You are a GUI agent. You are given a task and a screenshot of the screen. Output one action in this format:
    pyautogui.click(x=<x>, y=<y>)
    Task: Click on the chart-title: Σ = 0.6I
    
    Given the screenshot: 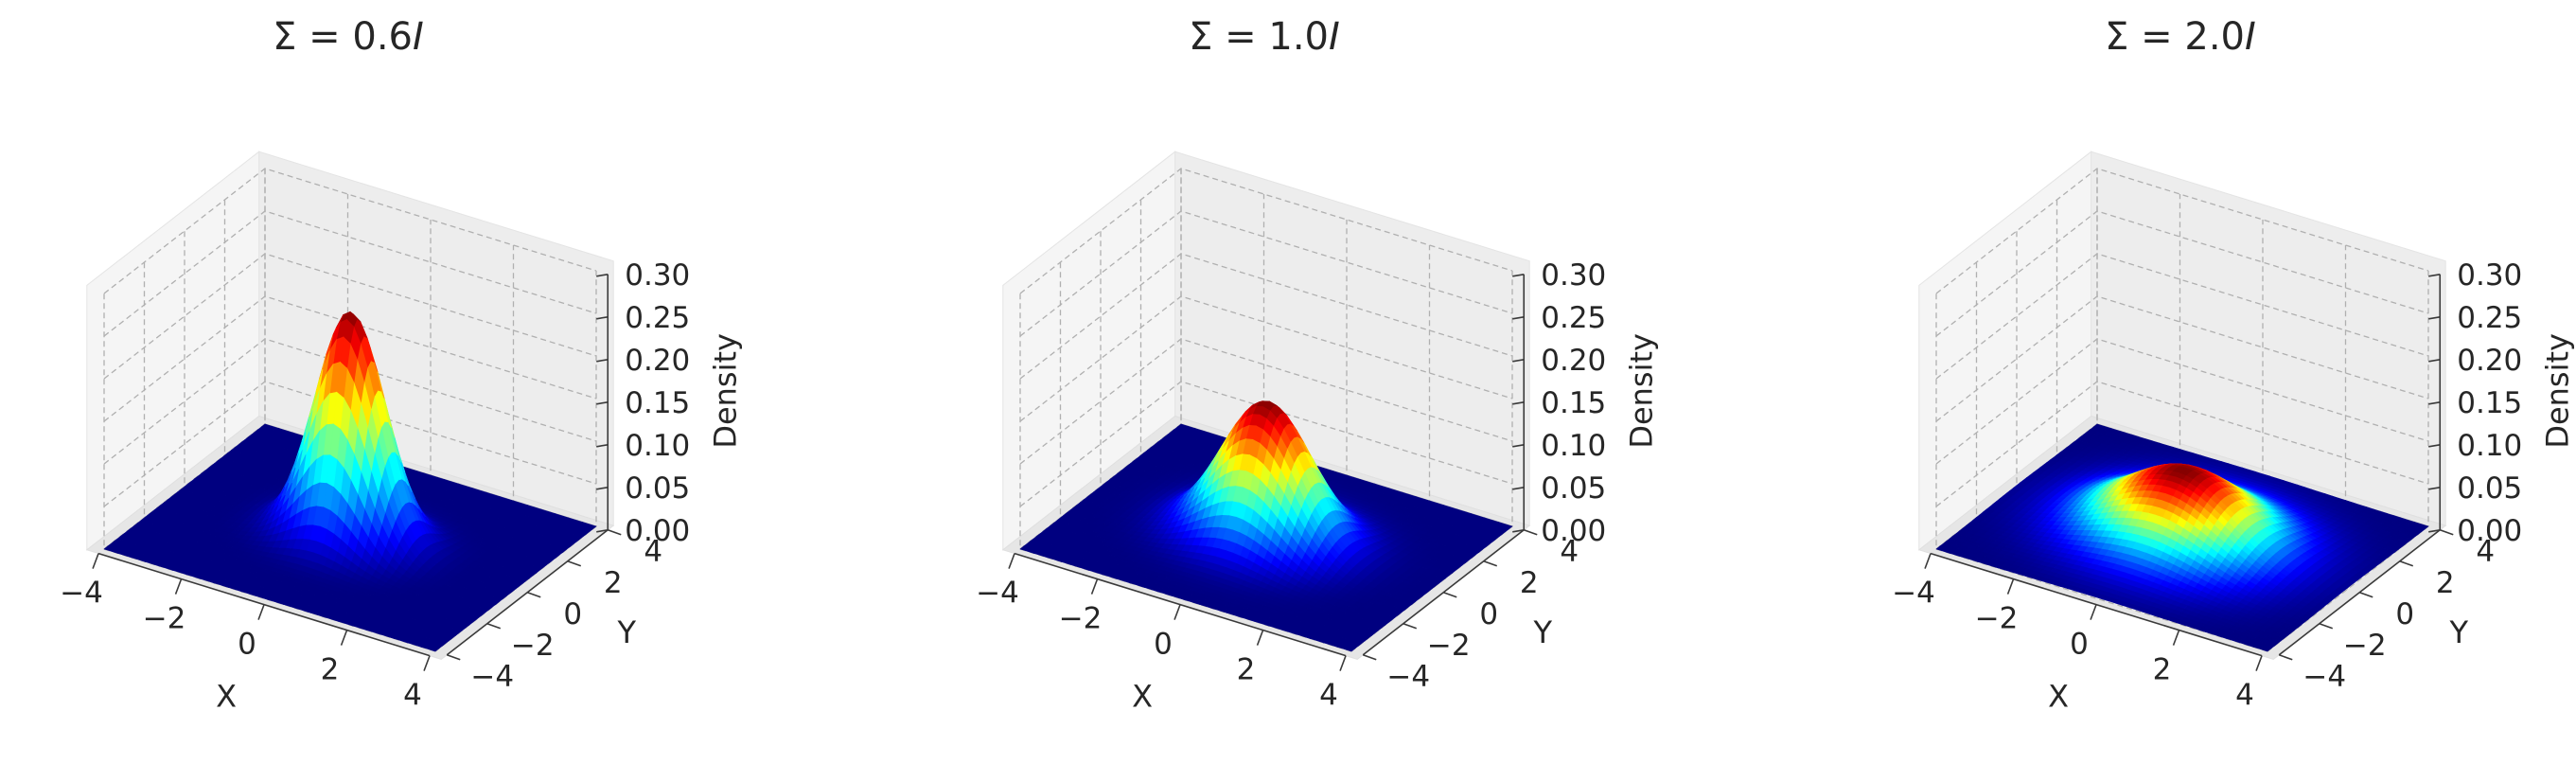 What is the action you would take?
    pyautogui.click(x=348, y=37)
    